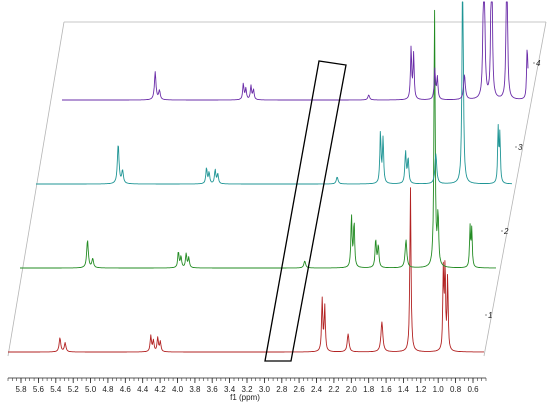 This screenshot has width=550, height=408. What do you see at coordinates (213, 389) in the screenshot?
I see `x-tick-label: 3.6` at bounding box center [213, 389].